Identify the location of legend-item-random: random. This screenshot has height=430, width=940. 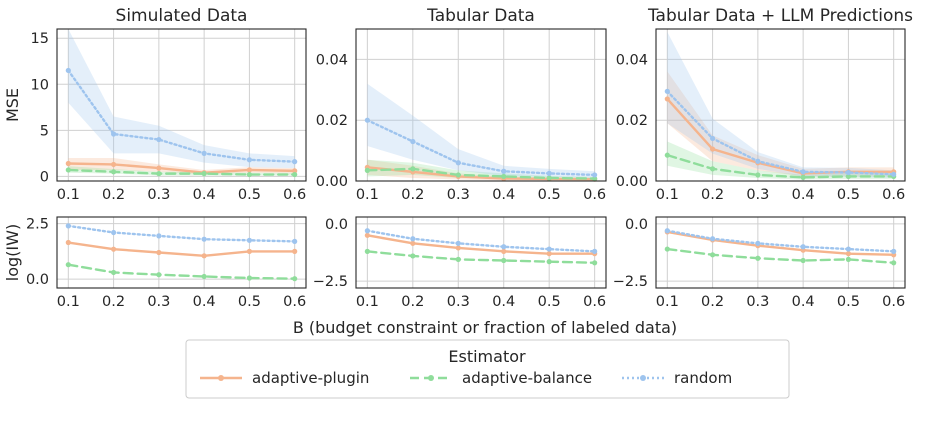
(677, 378).